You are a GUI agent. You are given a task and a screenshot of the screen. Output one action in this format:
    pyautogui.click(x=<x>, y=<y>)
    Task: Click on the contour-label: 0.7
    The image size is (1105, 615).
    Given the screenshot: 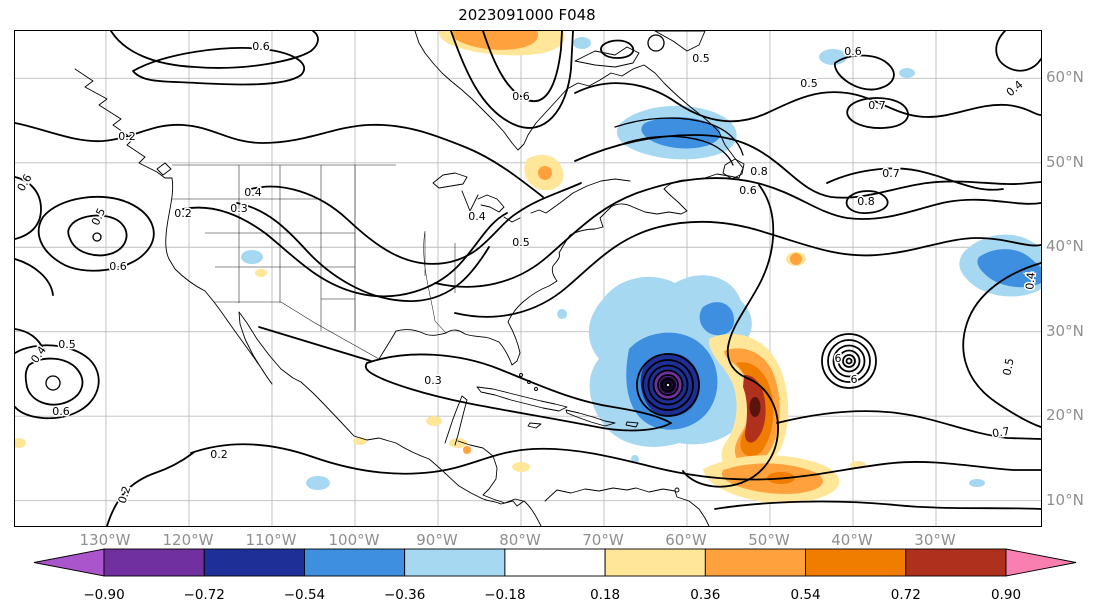 What is the action you would take?
    pyautogui.click(x=891, y=173)
    